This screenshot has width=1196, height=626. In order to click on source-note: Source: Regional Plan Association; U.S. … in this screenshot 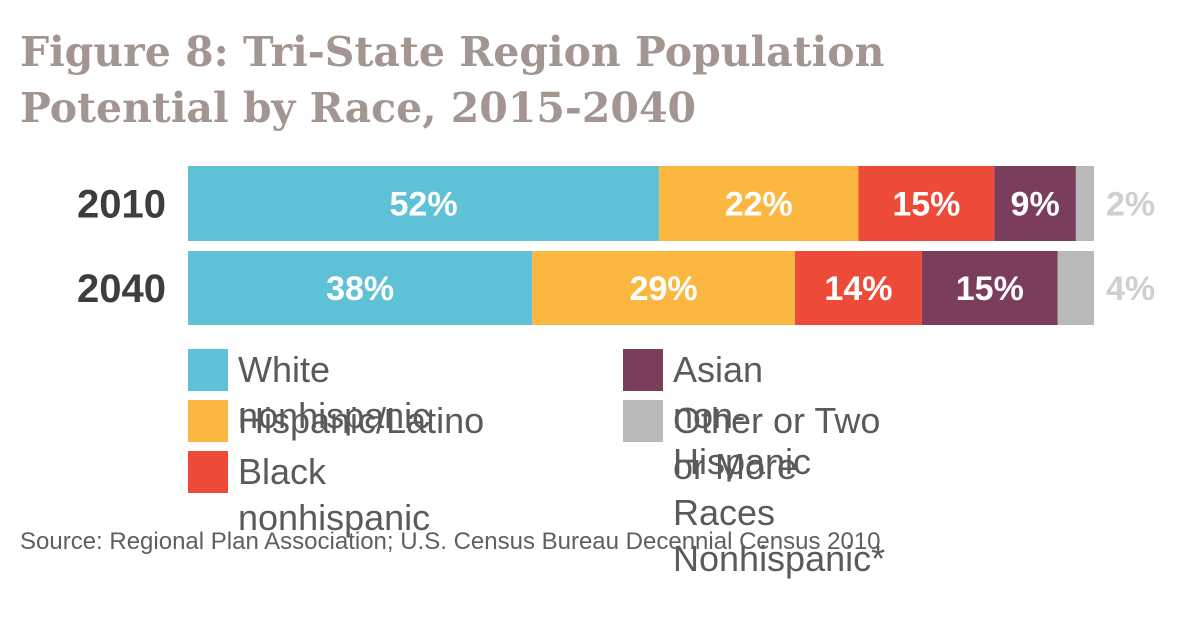, I will do `click(450, 541)`.